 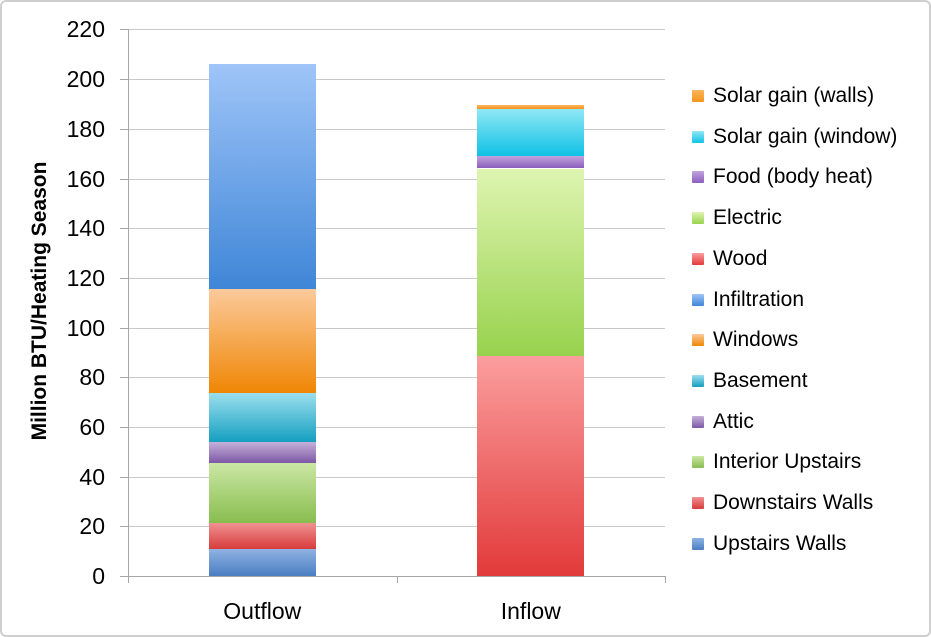 I want to click on legend-label: Windows, so click(x=756, y=340).